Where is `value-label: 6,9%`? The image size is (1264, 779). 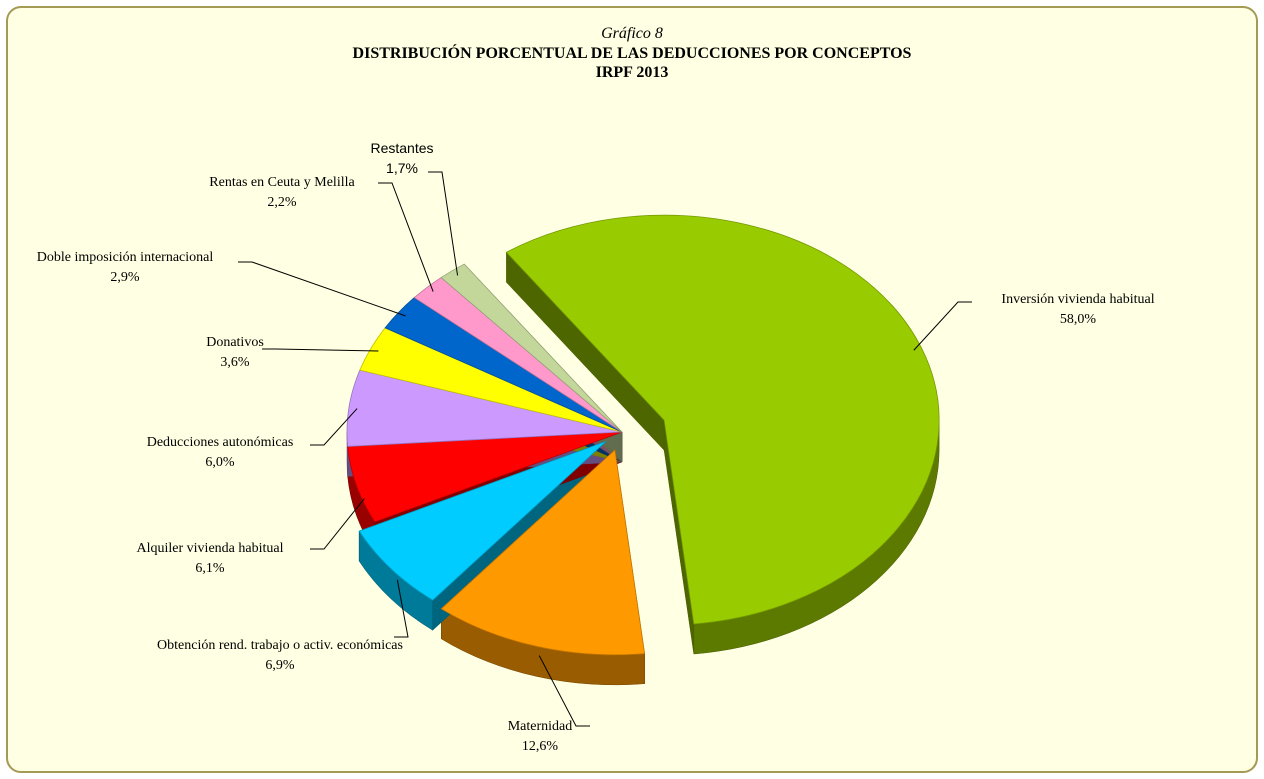
value-label: 6,9% is located at coordinates (280, 665).